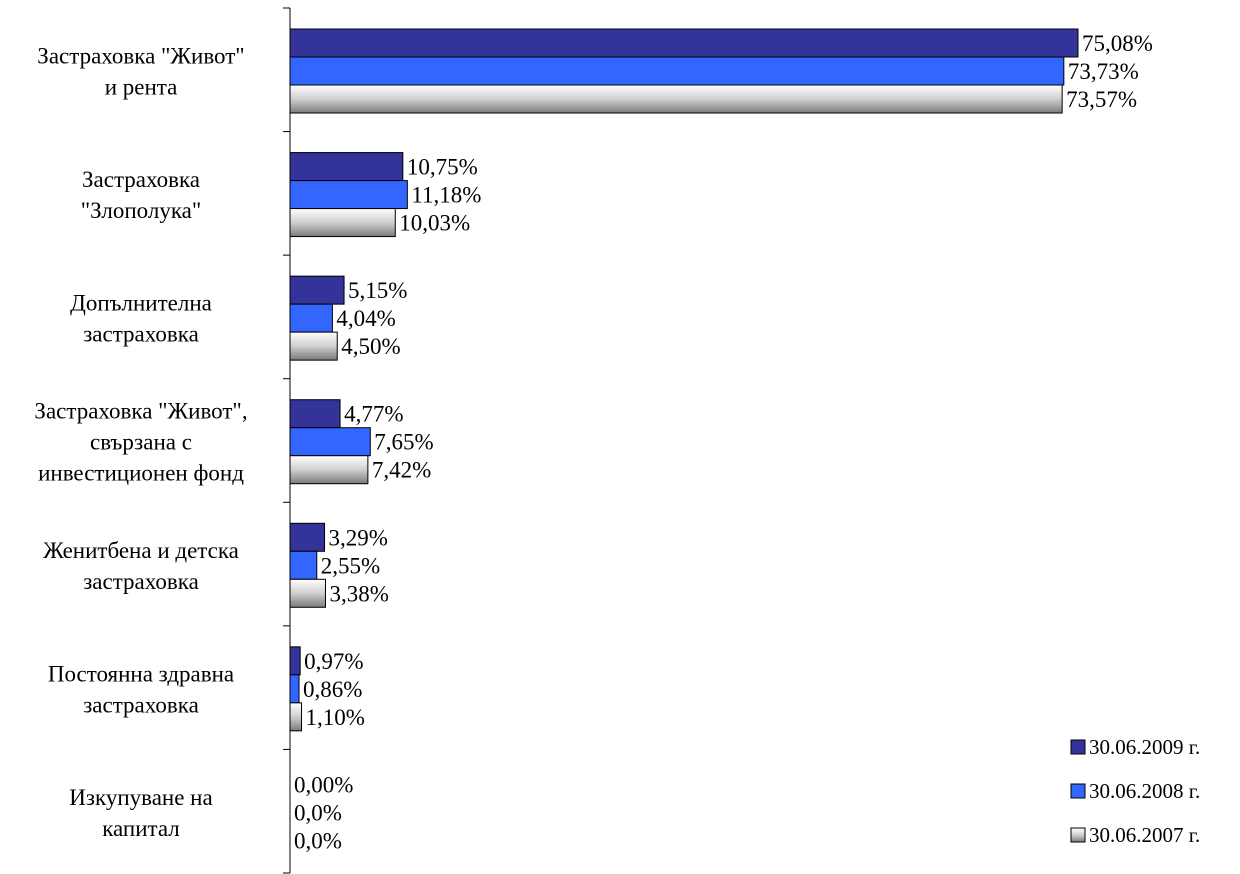  Describe the element at coordinates (141, 473) in the screenshot. I see `category-label-line: инвестиционен фонд` at that location.